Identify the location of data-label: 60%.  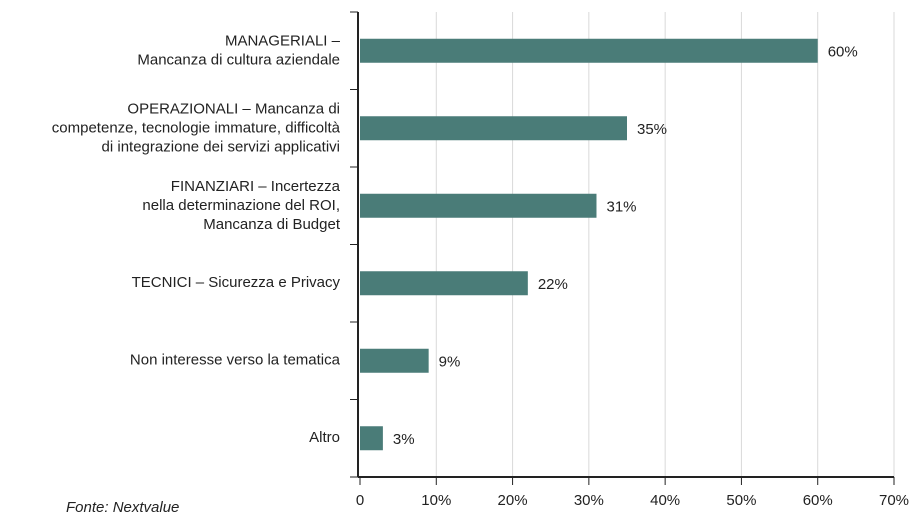
(843, 52).